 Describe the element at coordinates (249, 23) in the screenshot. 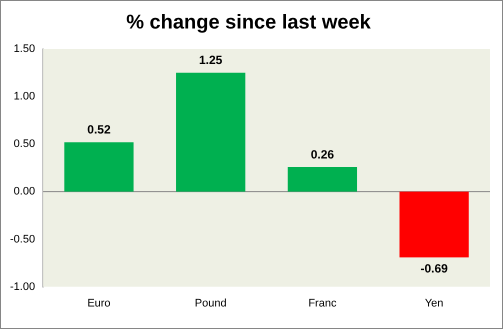

I see `chart-title: % change since last week` at that location.